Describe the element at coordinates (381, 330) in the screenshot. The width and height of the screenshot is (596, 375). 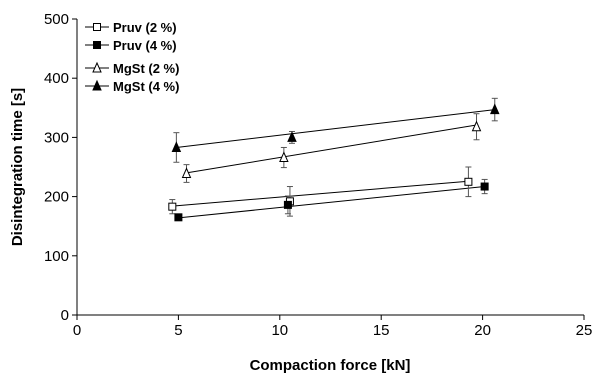
I see `x-tick-label: 15` at that location.